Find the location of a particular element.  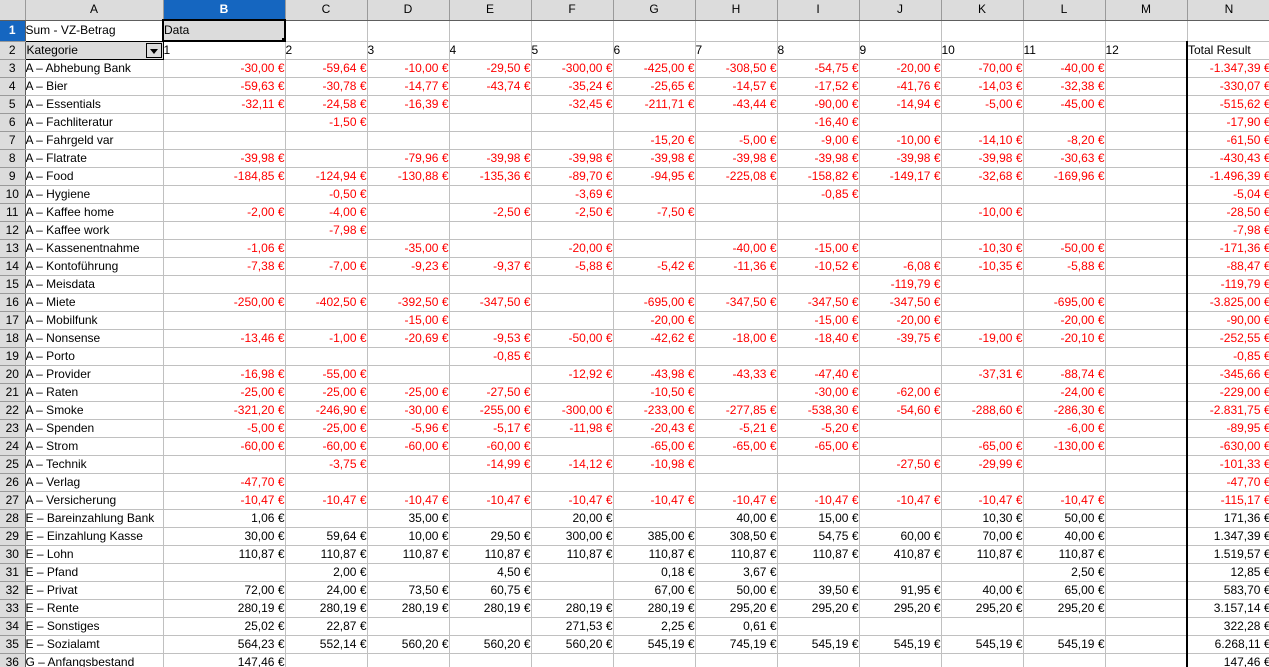

category-label: E – Pfand is located at coordinates (94, 572).